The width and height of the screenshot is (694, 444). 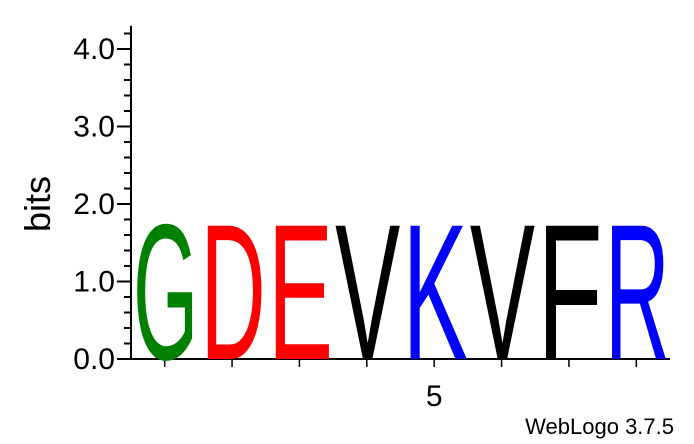 I want to click on logo-letter-r-pos-8: R, so click(x=637, y=293).